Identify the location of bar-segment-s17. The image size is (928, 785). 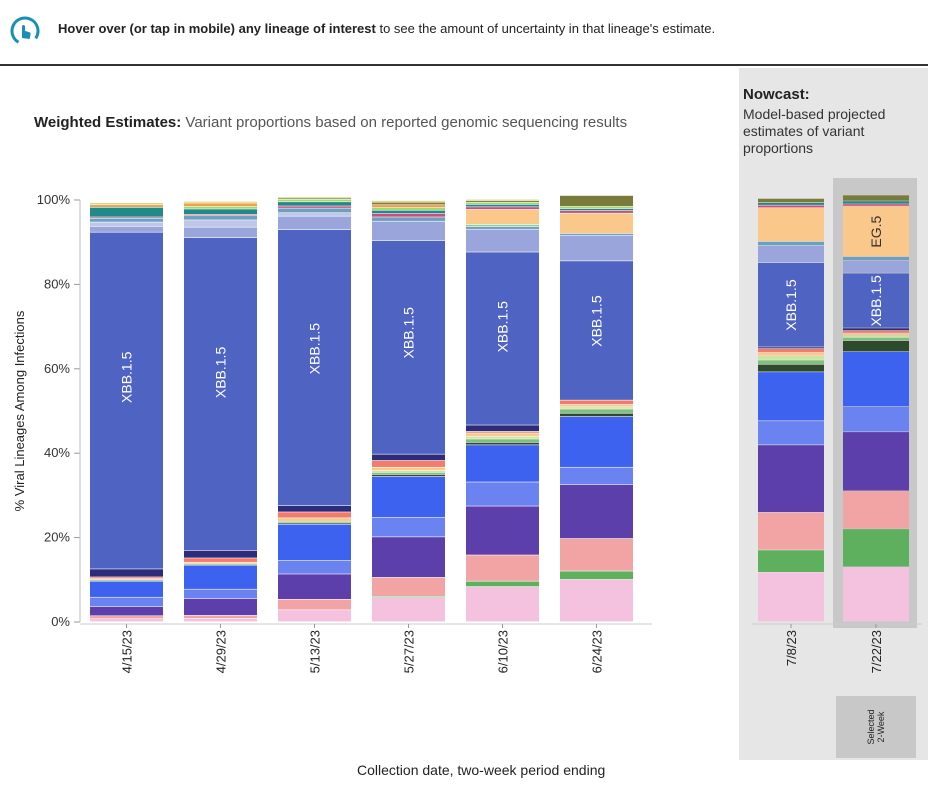
(502, 225).